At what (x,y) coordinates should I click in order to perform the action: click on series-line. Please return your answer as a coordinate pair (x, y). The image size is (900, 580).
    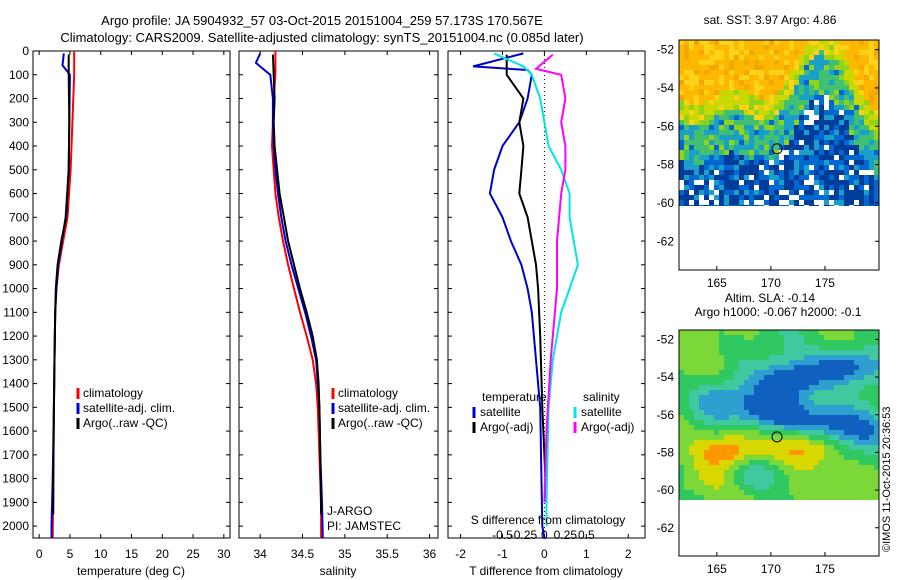
    Looking at the image, I should click on (296, 294).